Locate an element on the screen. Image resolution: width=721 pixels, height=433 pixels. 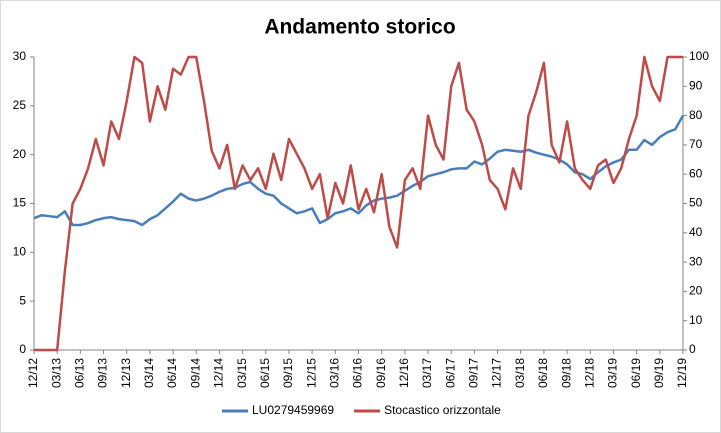
y-tick-label: 30 is located at coordinates (20, 56).